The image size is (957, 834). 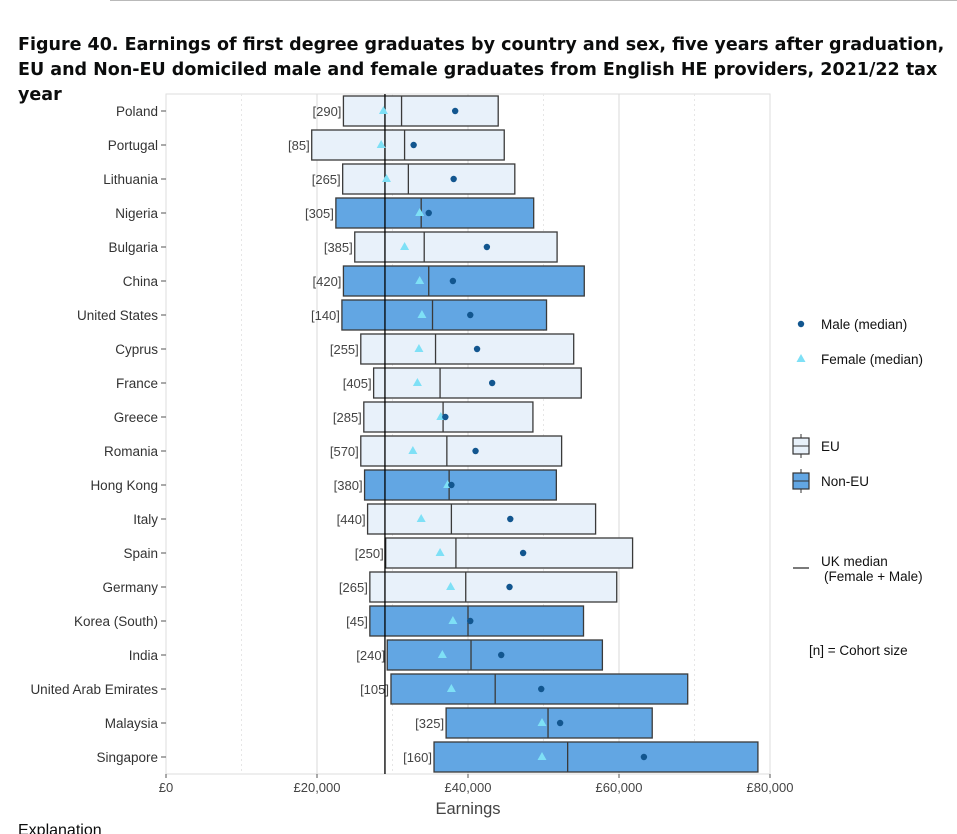 I want to click on male-median-marker-united-states, so click(x=470, y=315).